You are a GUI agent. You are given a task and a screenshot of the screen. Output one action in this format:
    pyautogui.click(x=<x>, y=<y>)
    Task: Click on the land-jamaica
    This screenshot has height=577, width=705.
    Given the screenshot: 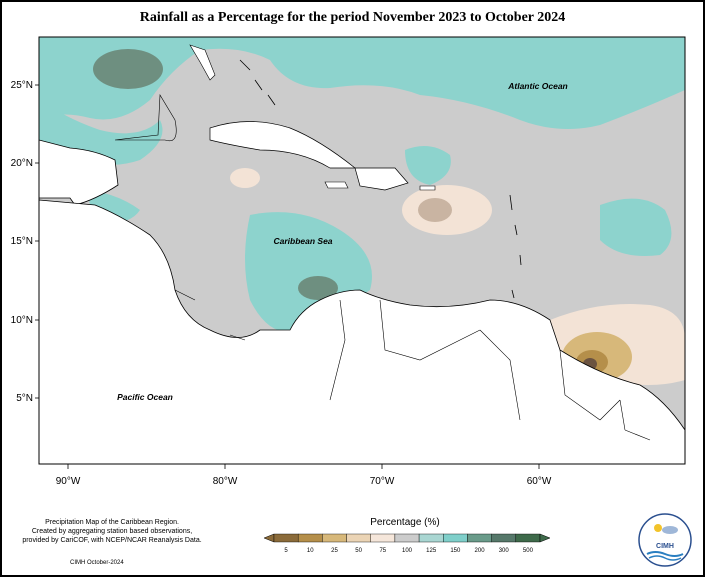 What is the action you would take?
    pyautogui.click(x=336, y=185)
    